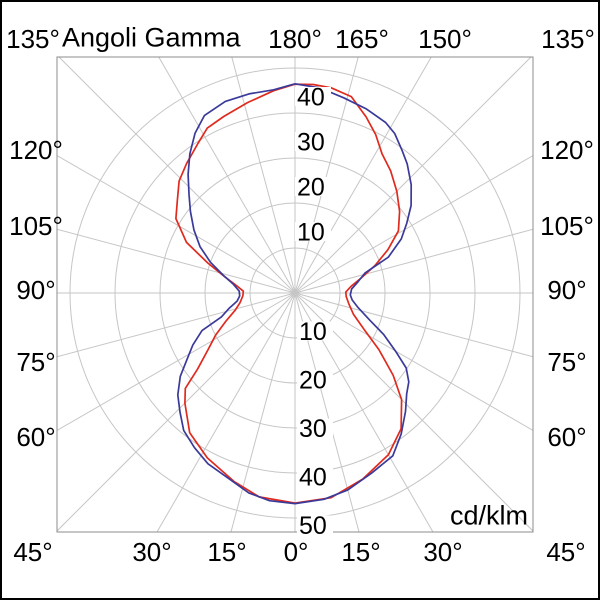 The width and height of the screenshot is (600, 600). Describe the element at coordinates (445, 39) in the screenshot. I see `angle-label: 150°` at that location.